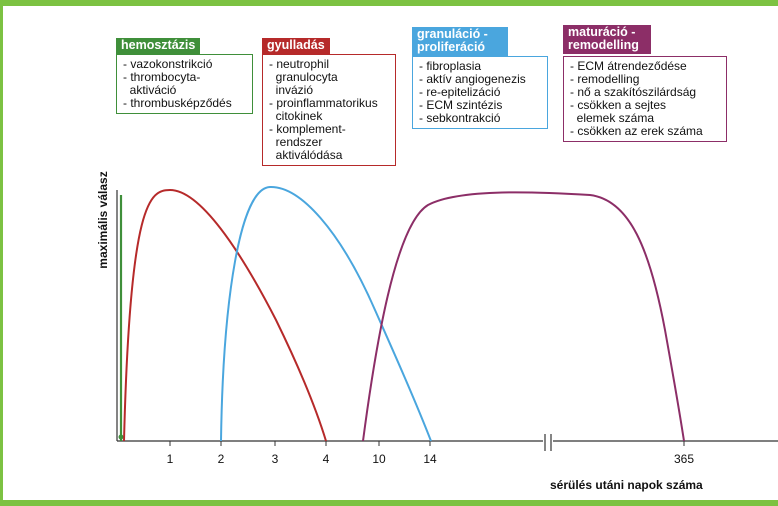  Describe the element at coordinates (170, 459) in the screenshot. I see `x-tick-label: 1` at that location.